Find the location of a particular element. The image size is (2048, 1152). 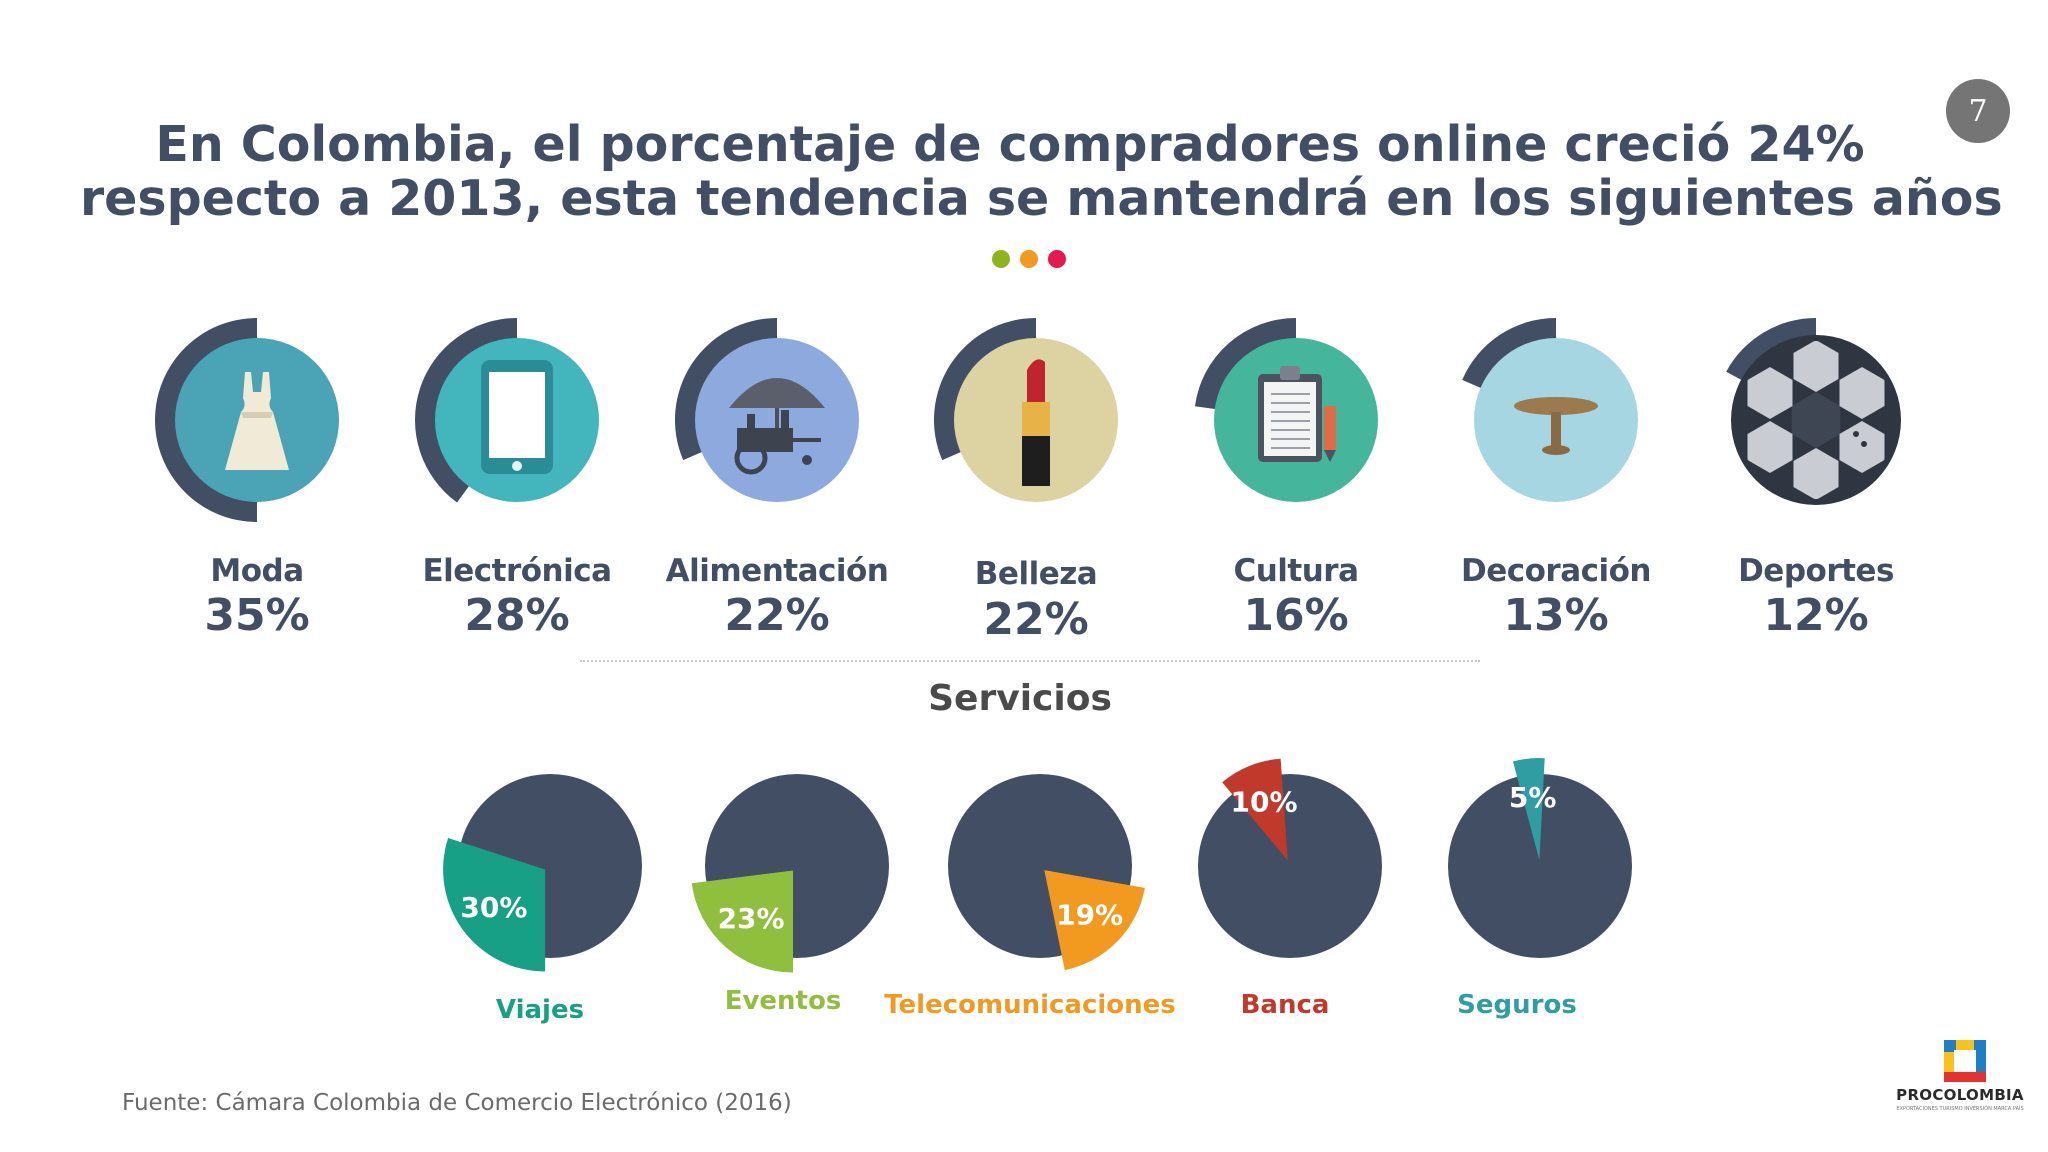

pie-value-label: 19% is located at coordinates (1089, 914).